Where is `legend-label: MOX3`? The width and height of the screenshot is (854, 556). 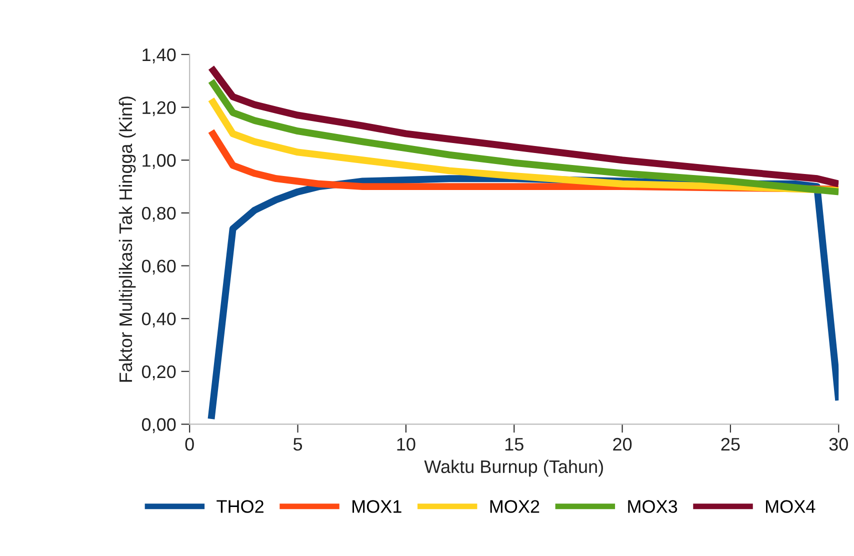 legend-label: MOX3 is located at coordinates (653, 506).